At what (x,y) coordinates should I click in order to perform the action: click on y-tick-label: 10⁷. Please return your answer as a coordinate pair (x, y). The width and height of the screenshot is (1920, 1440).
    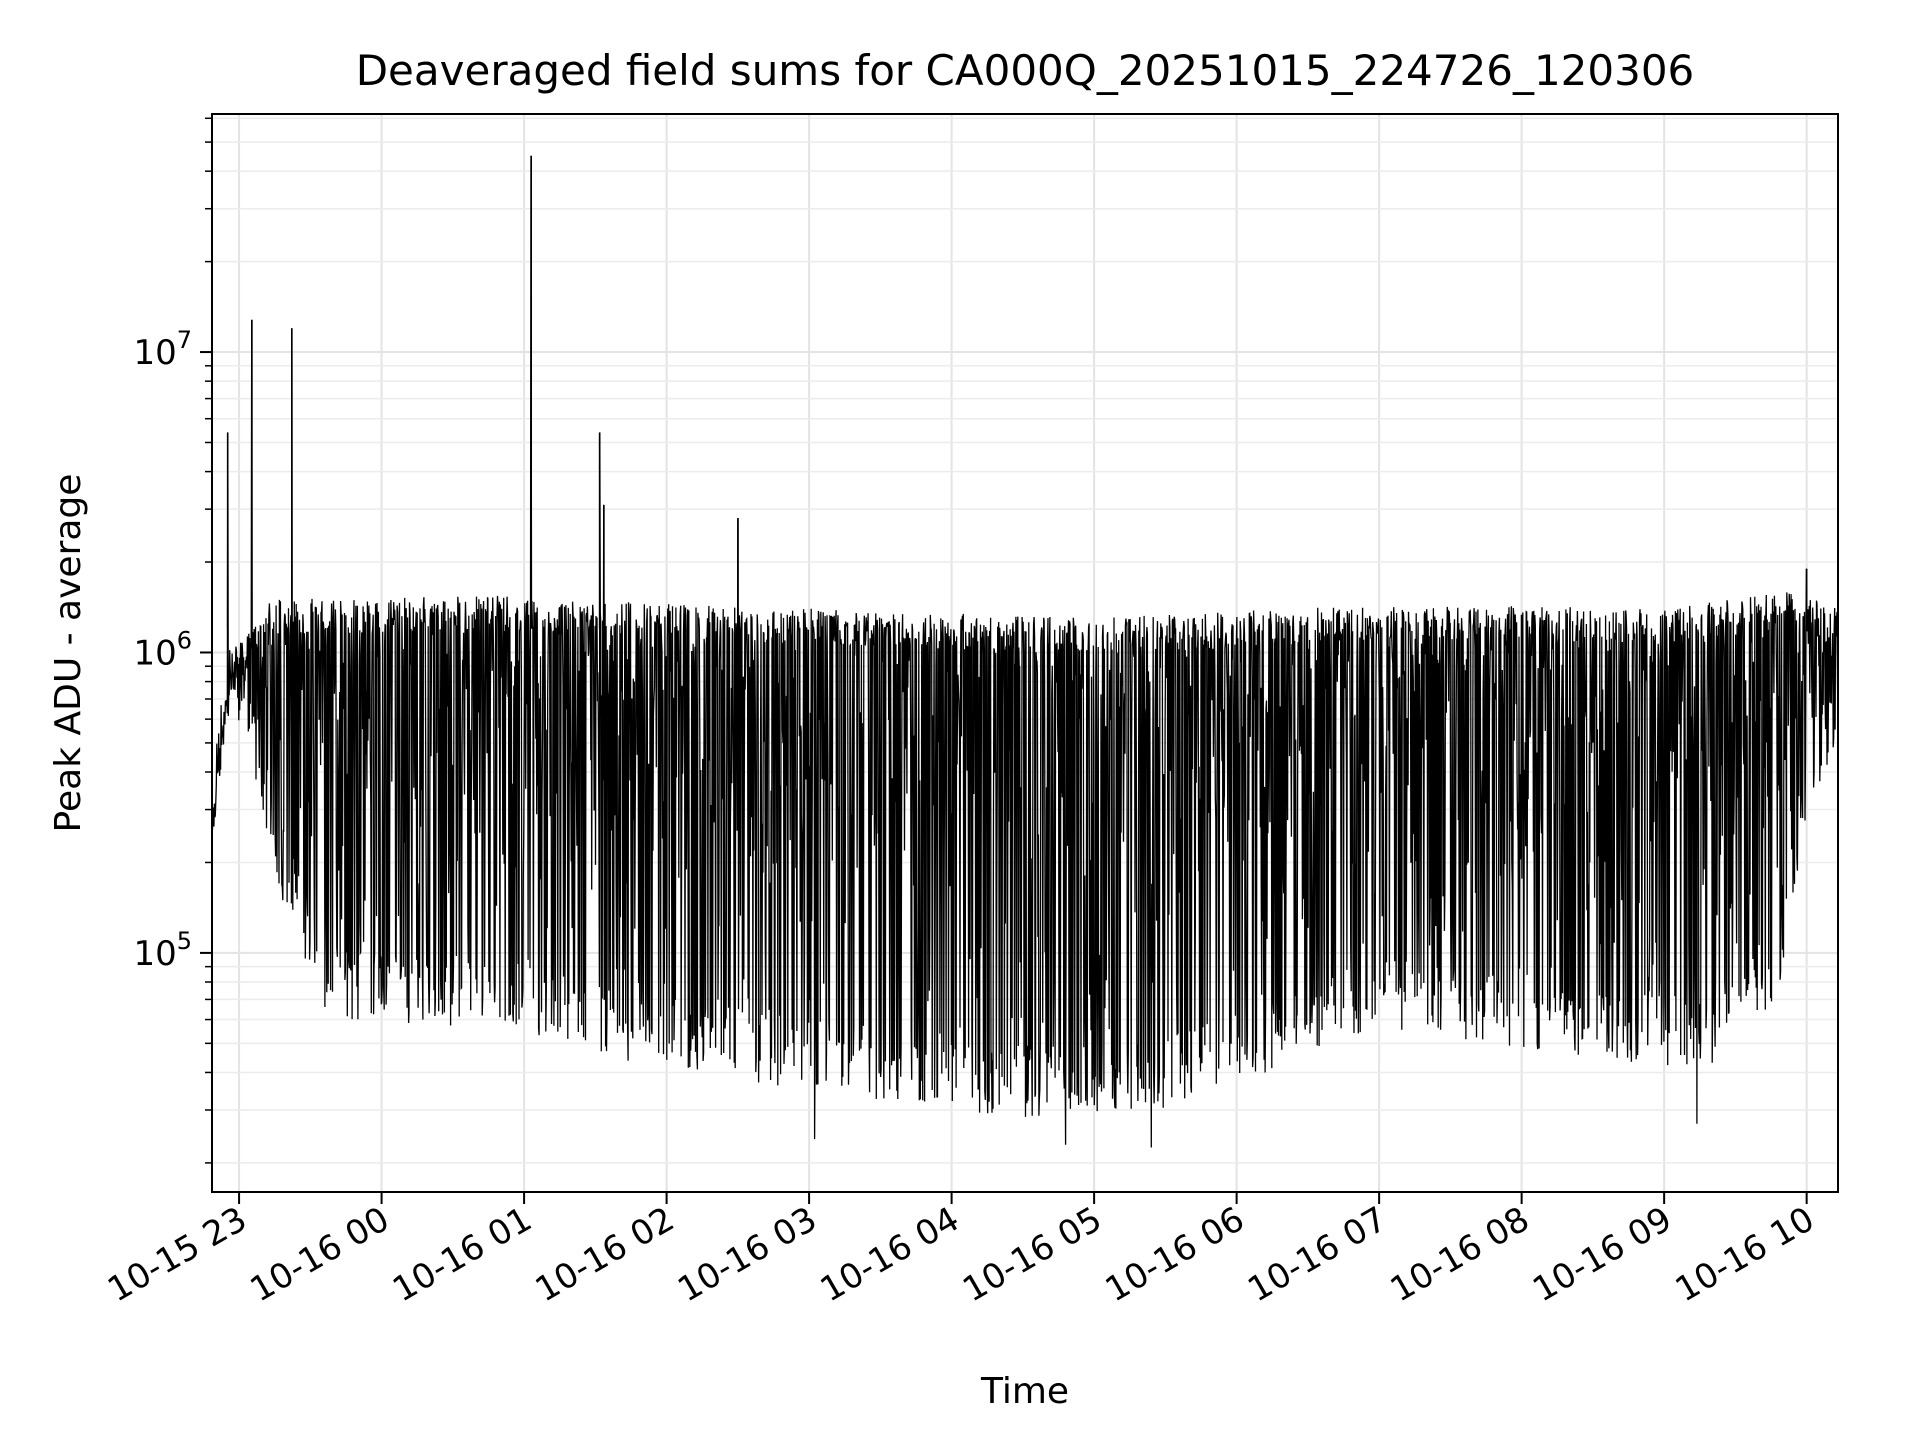
    Looking at the image, I should click on (162, 349).